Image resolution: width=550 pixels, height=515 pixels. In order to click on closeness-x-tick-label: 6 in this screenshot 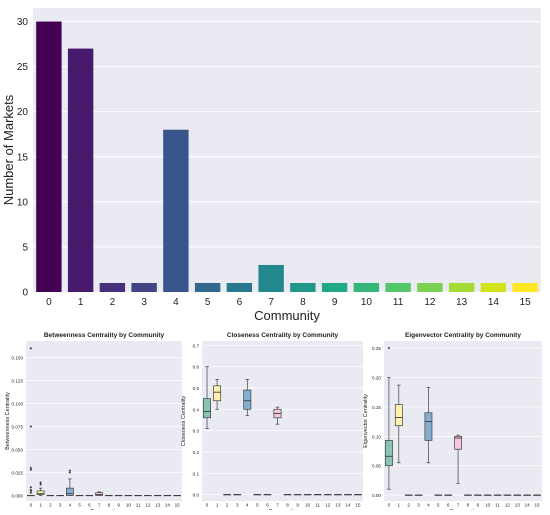, I will do `click(267, 505)`.